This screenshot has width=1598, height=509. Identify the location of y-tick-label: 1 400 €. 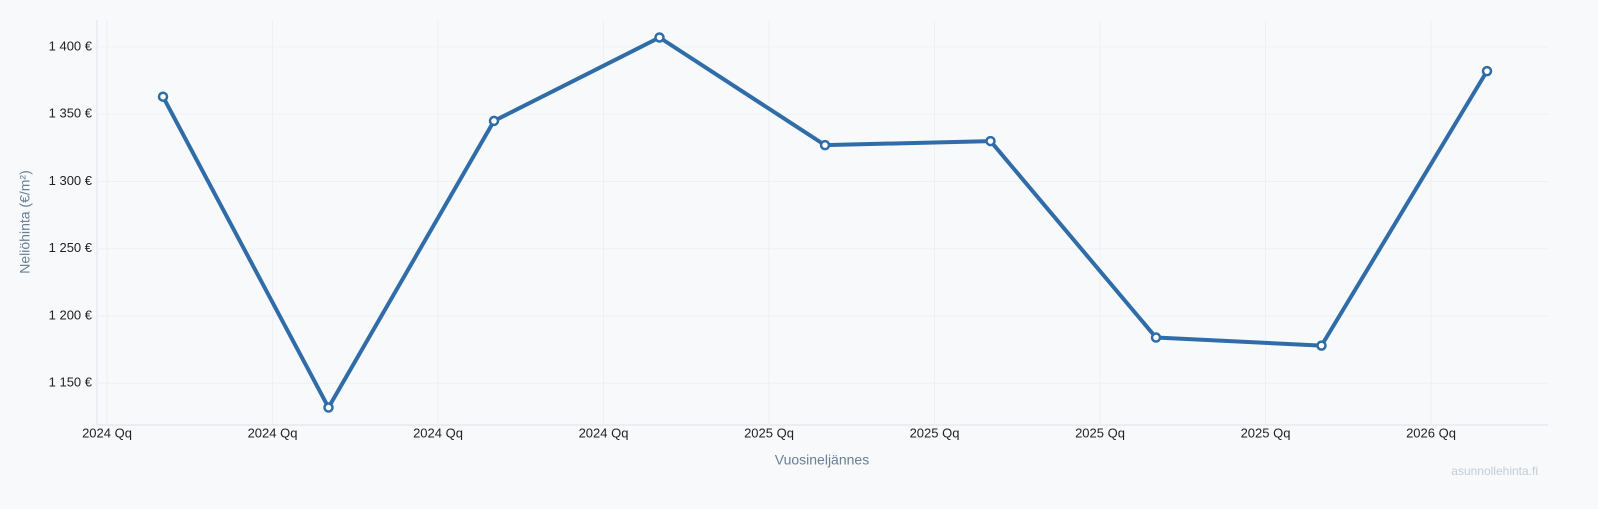
(71, 45).